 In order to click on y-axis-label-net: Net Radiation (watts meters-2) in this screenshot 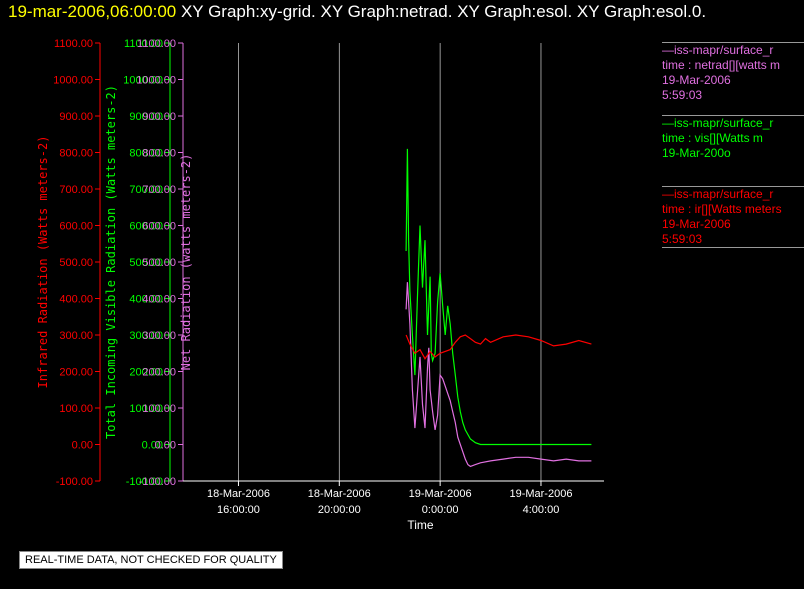, I will do `click(186, 262)`.